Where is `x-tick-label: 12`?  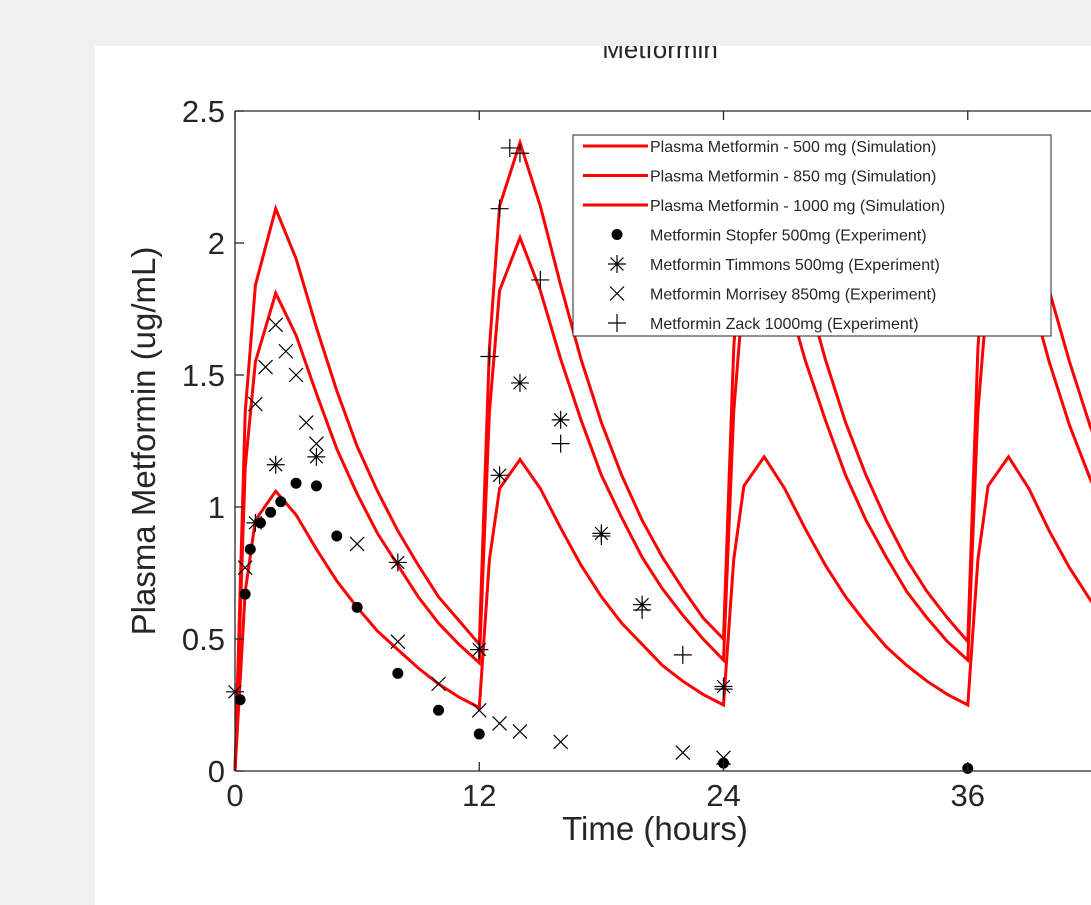 x-tick-label: 12 is located at coordinates (479, 795).